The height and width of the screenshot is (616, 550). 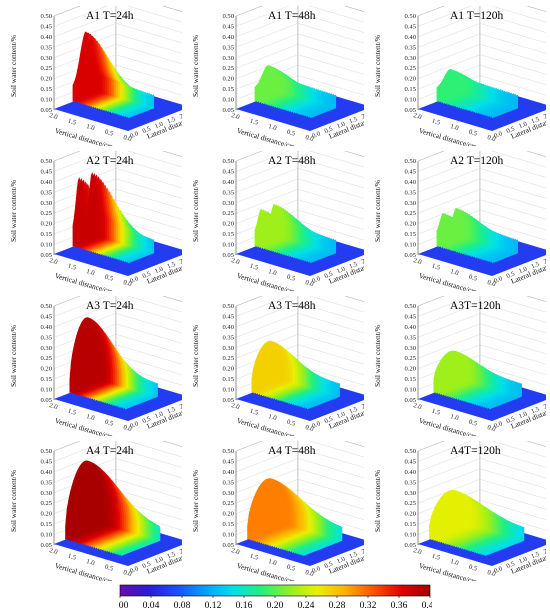 I want to click on colorbar-tick-label: 0.04, so click(x=151, y=605).